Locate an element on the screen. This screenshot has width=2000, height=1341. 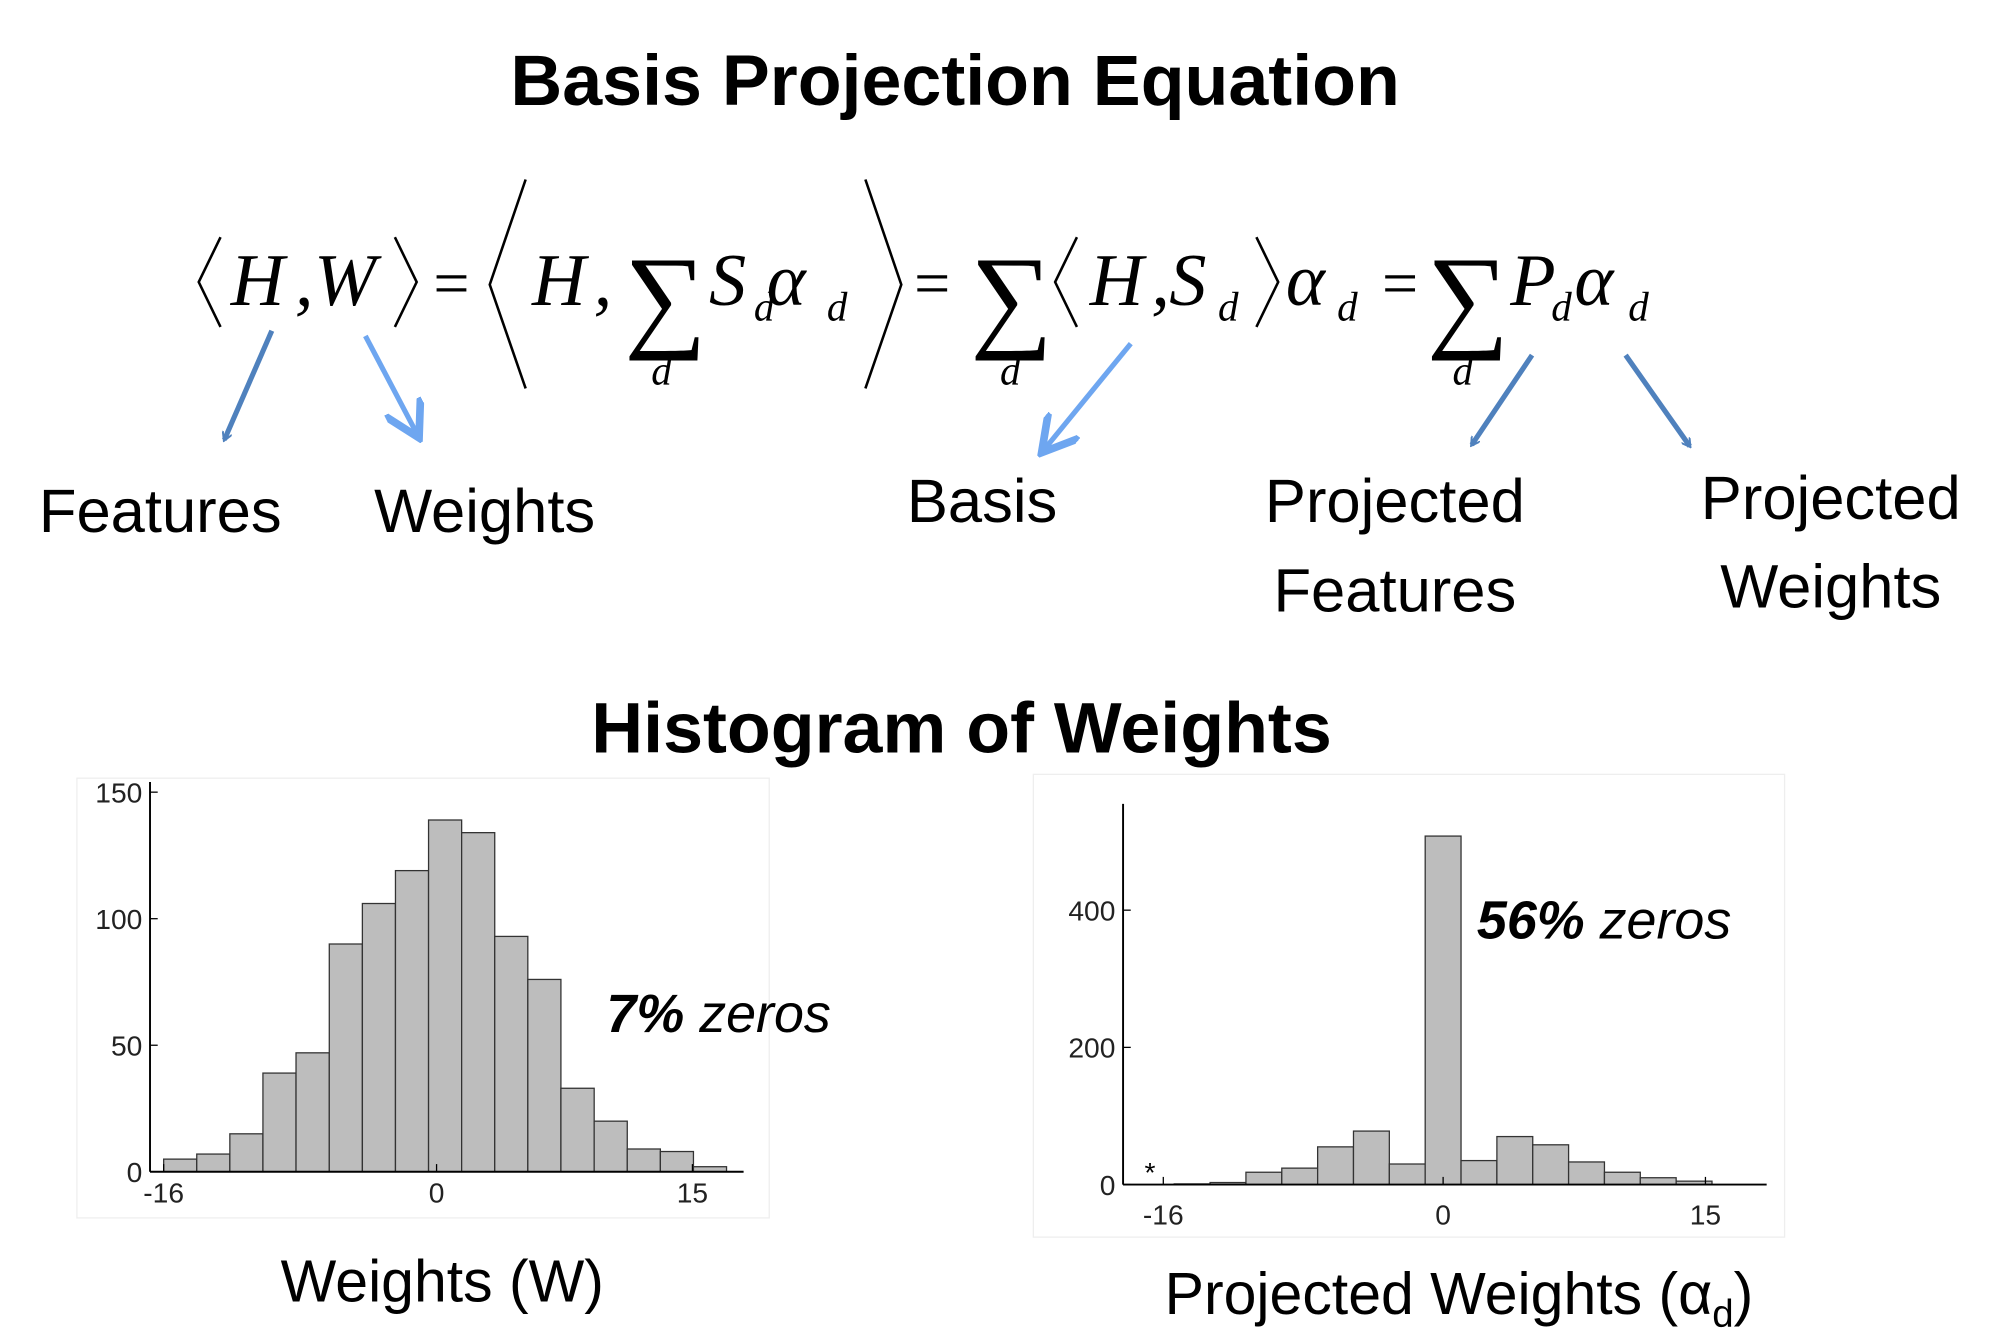
x-axis-label: Weights (W) is located at coordinates (442, 1281).